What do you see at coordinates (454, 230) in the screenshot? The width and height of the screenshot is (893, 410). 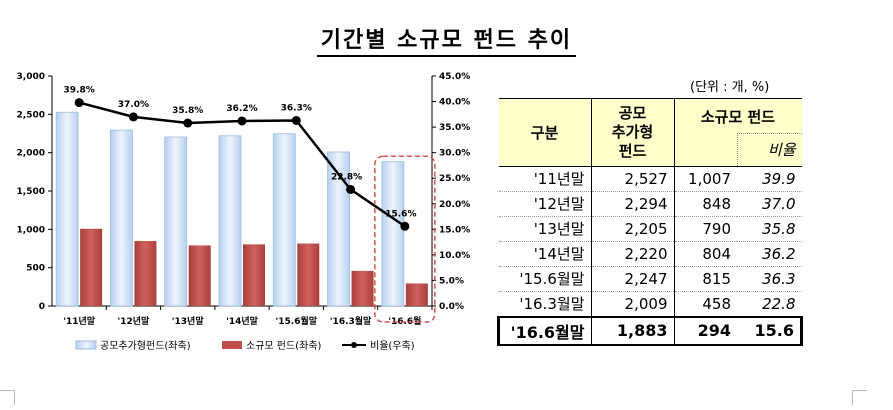 I see `right-tick-label: 15.0%` at bounding box center [454, 230].